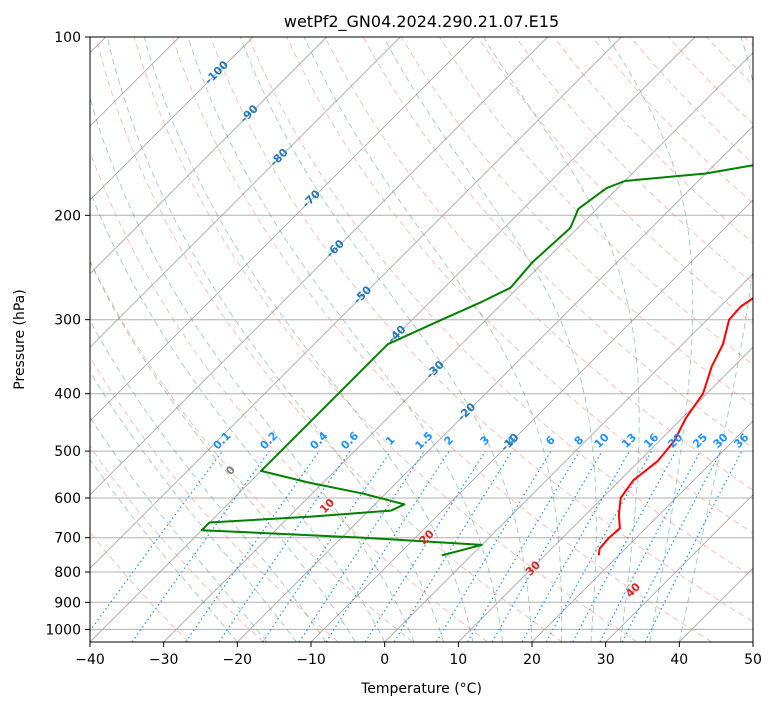  I want to click on x-axis-title: Temperature (°C), so click(421, 689).